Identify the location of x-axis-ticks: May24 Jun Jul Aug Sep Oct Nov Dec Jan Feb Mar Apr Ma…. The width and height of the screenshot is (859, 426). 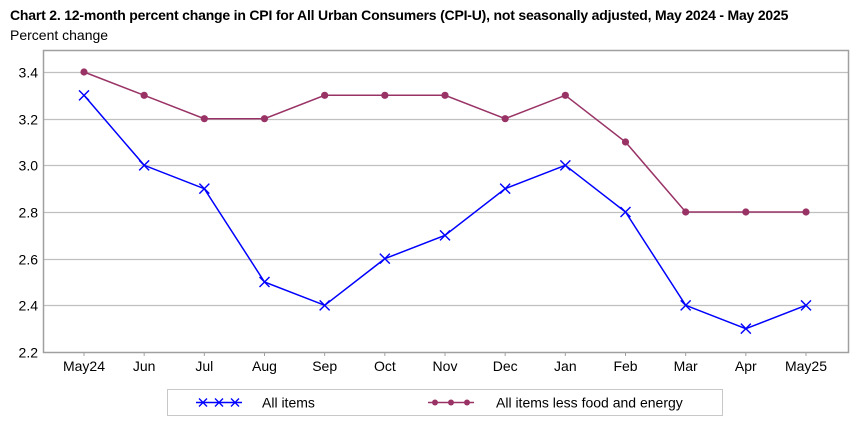
(445, 363).